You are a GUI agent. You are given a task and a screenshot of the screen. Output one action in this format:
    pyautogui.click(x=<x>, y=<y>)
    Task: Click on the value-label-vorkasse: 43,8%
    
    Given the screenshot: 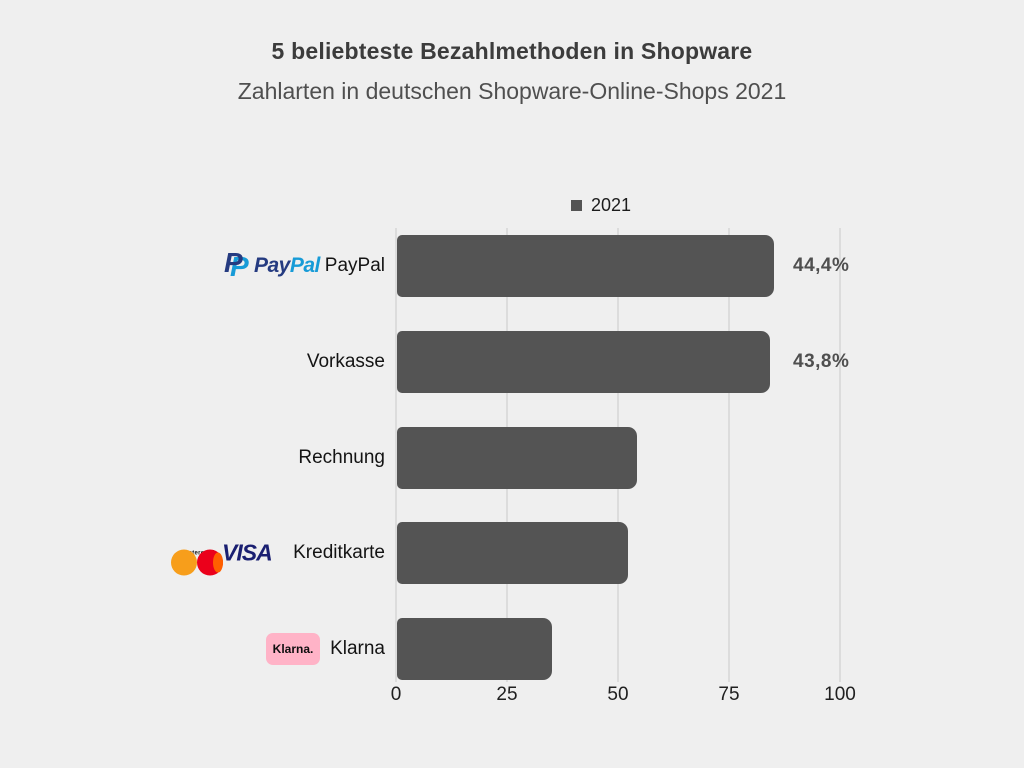 What is the action you would take?
    pyautogui.click(x=821, y=361)
    